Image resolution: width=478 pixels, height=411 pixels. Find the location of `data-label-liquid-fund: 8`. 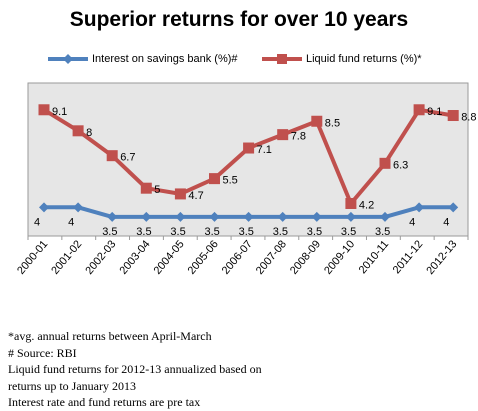

data-label-liquid-fund: 8 is located at coordinates (89, 133).